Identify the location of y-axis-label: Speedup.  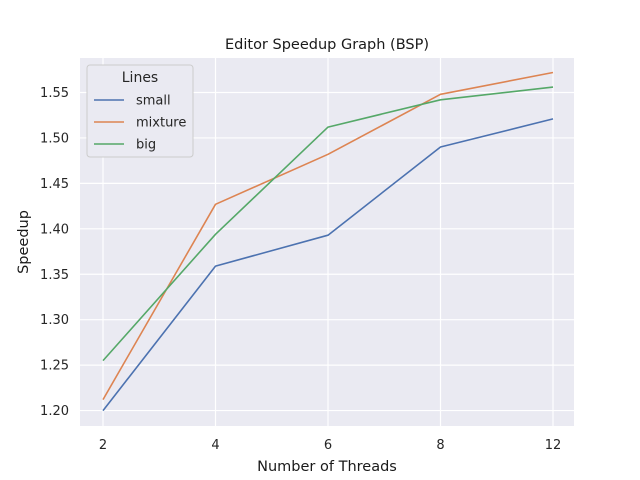
(24, 242).